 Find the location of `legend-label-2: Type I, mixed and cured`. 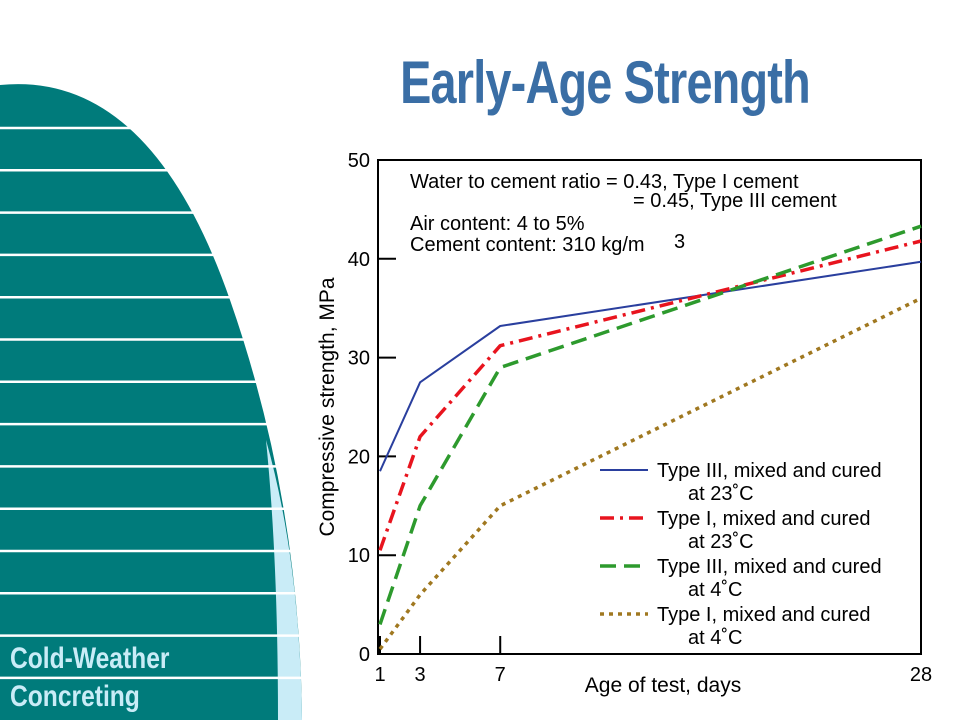

legend-label-2: Type I, mixed and cured is located at coordinates (763, 519).